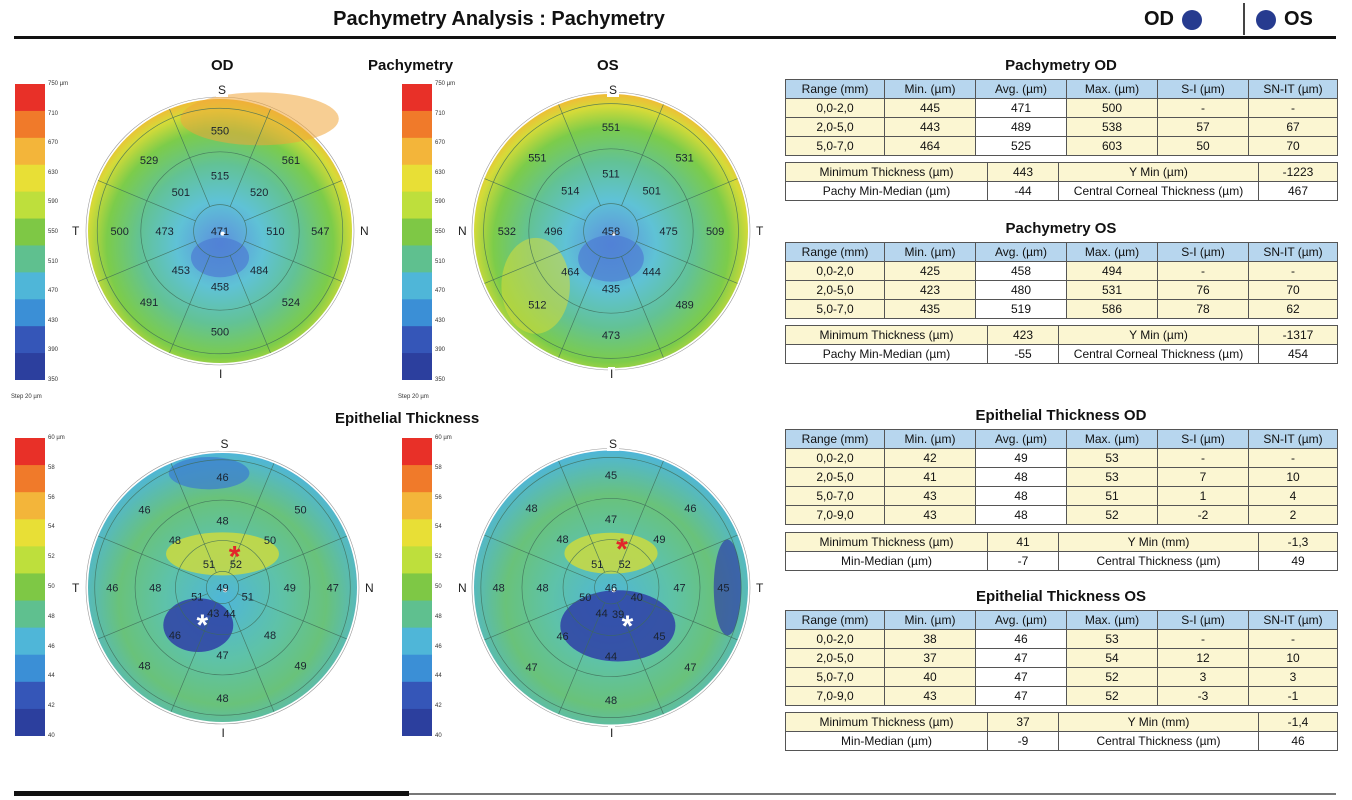 This screenshot has width=1352, height=800. What do you see at coordinates (930, 309) in the screenshot?
I see `table-cell: 435` at bounding box center [930, 309].